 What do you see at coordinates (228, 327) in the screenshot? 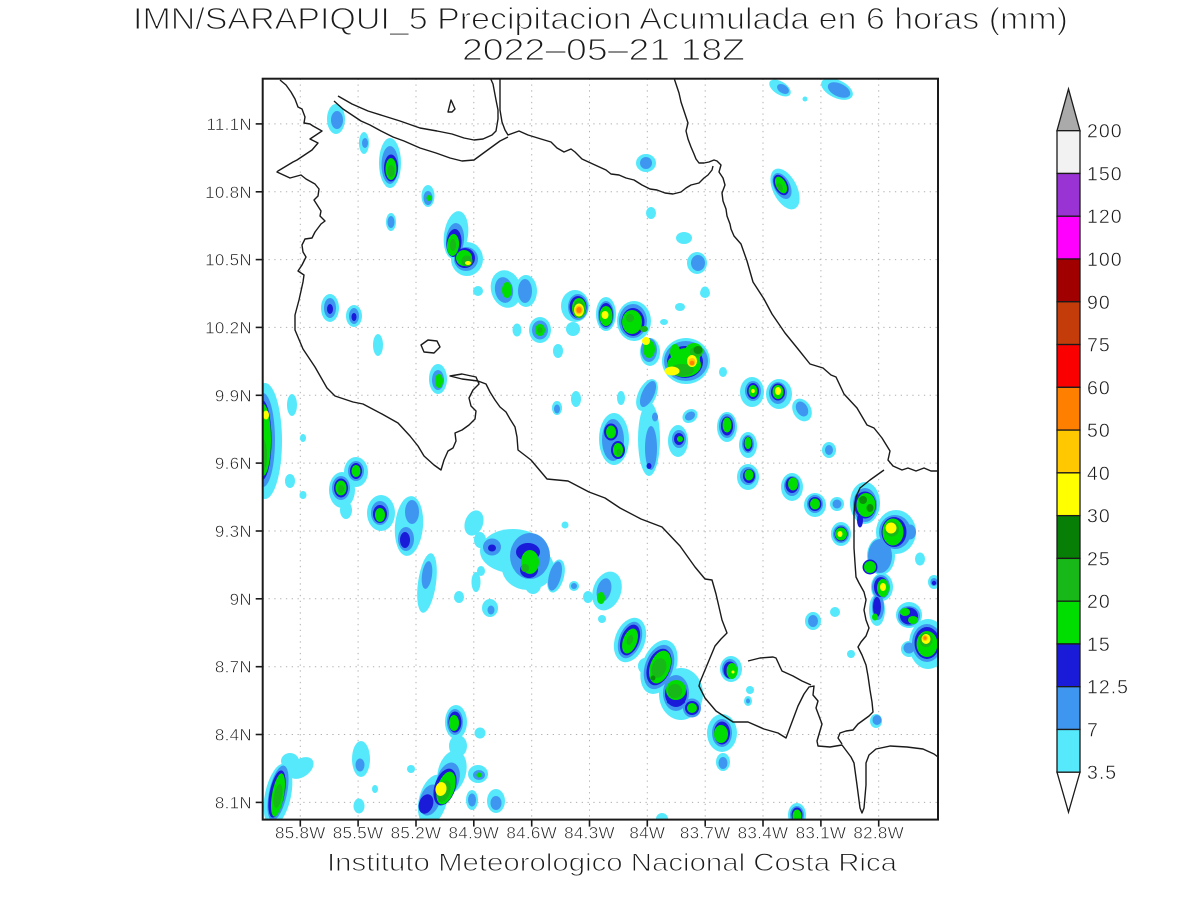
I see `svg-text: 10.2N` at bounding box center [228, 327].